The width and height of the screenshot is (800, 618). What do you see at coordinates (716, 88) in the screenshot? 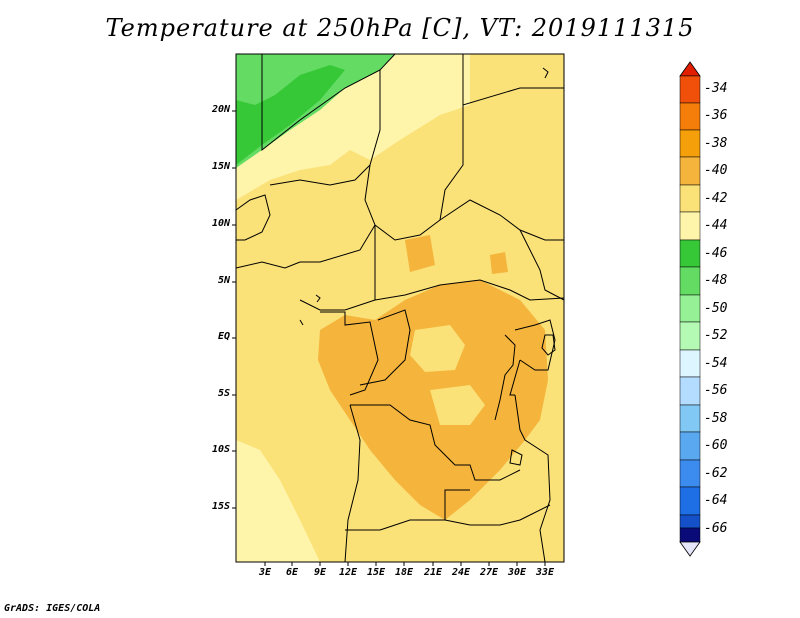
I see `colorbar-label--34: -34` at bounding box center [716, 88].